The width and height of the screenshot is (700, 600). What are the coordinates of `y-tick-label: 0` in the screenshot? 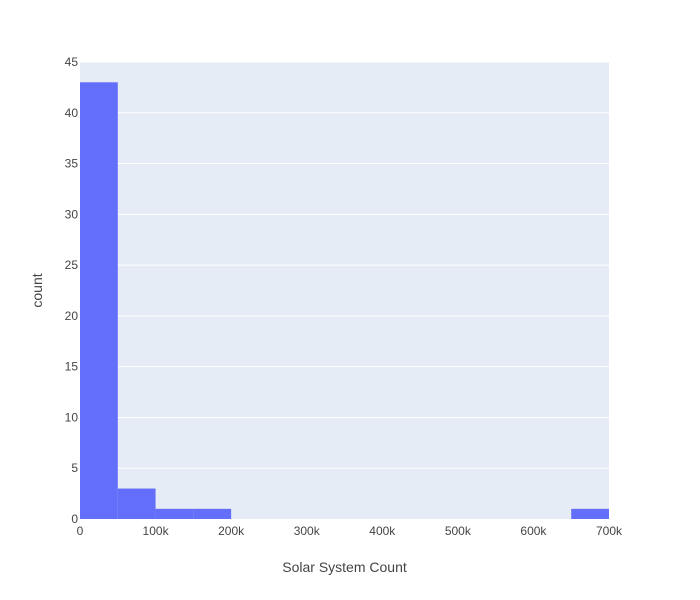 It's located at (74, 519).